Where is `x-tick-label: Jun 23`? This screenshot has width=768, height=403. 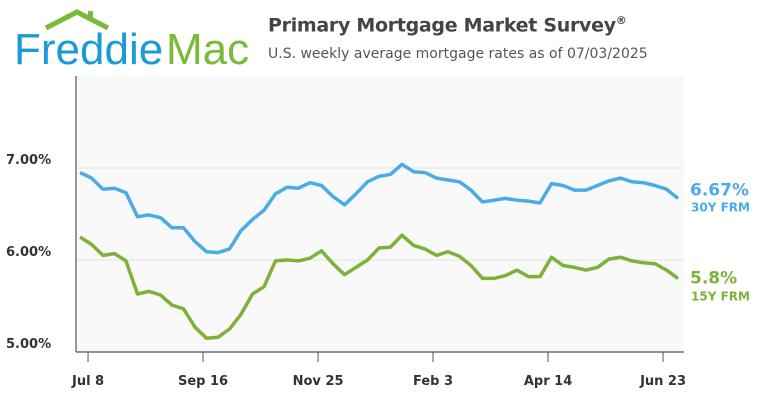
x-tick-label: Jun 23 is located at coordinates (662, 381).